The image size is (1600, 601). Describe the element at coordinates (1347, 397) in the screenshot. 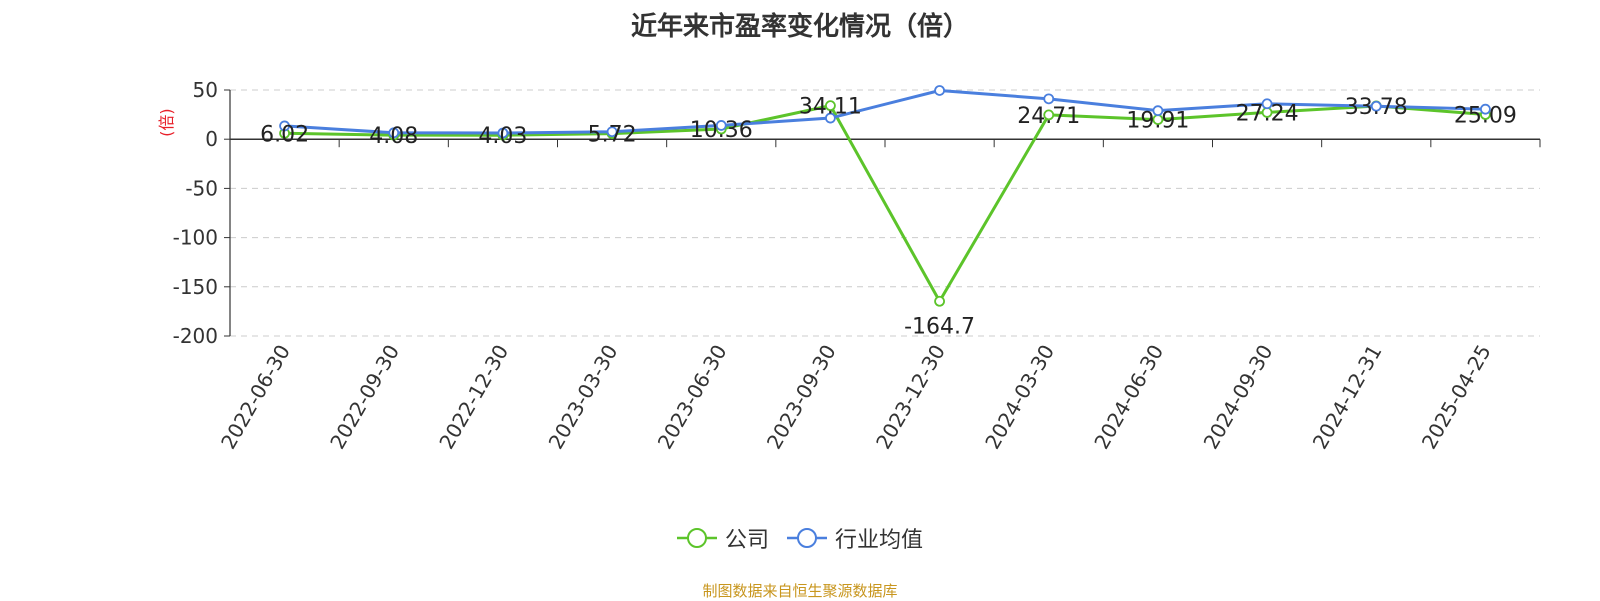

I see `x-tick-label: 2024-12-31` at that location.